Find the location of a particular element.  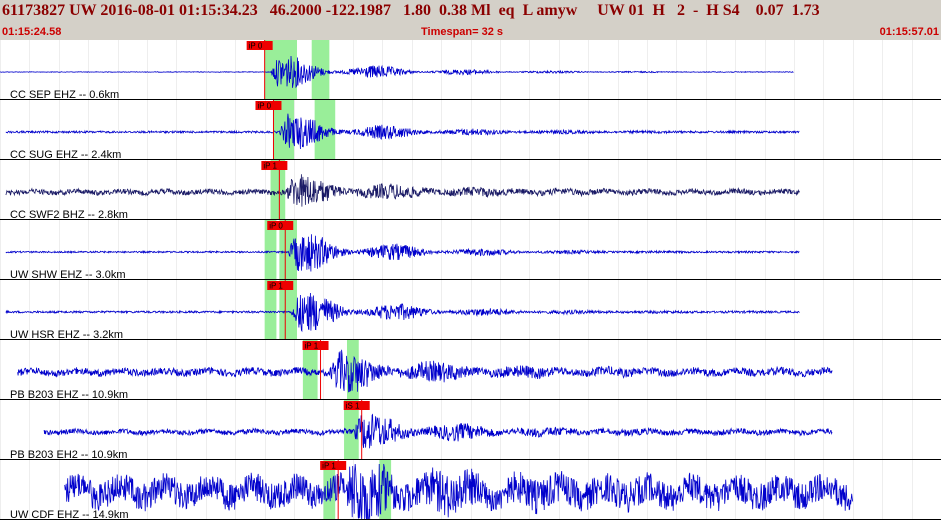

channel-label: UW SHW EHZ -- 3.0km is located at coordinates (68, 275).